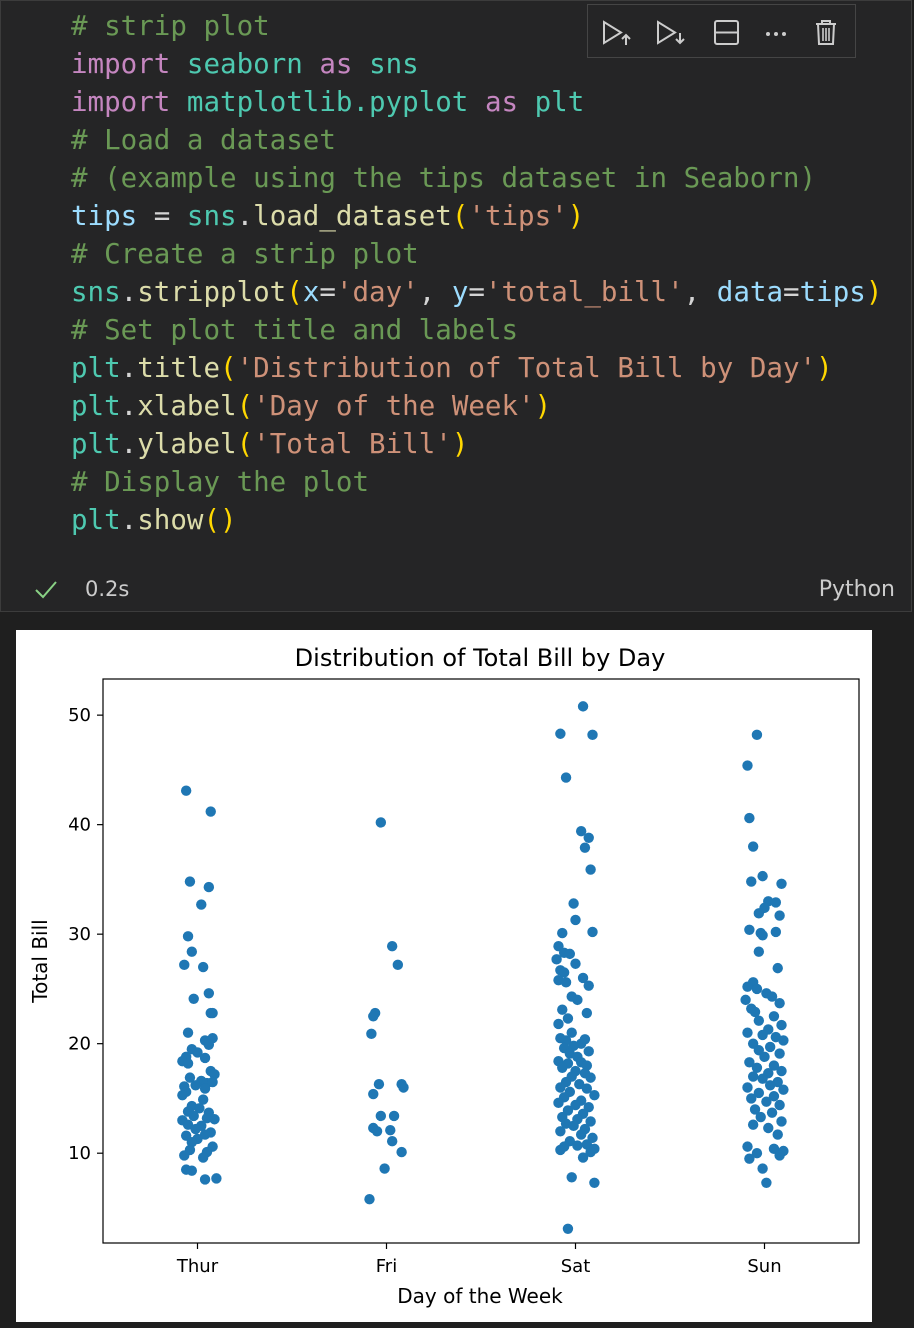 The image size is (914, 1328). What do you see at coordinates (668, 32) in the screenshot?
I see `execute-below-button` at bounding box center [668, 32].